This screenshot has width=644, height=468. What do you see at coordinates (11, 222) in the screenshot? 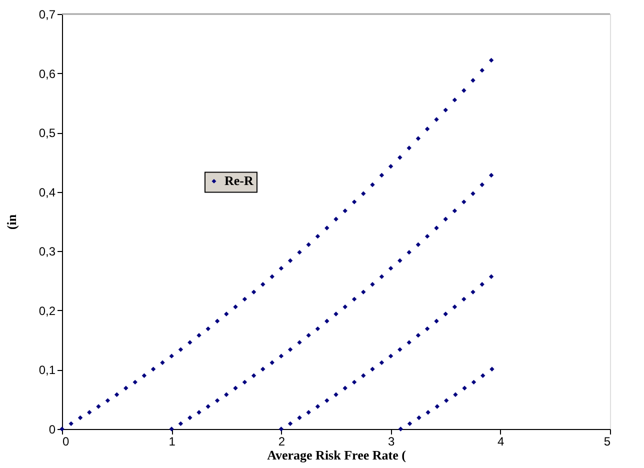
I see `y-axis-title: (in` at bounding box center [11, 222].